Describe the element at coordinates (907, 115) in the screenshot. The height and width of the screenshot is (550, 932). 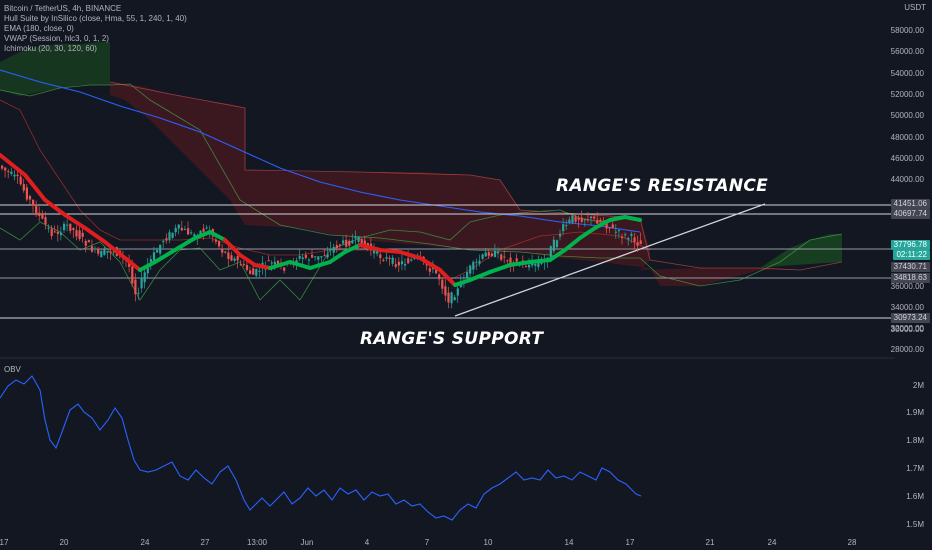
I see `price-tick: 50000.00` at that location.